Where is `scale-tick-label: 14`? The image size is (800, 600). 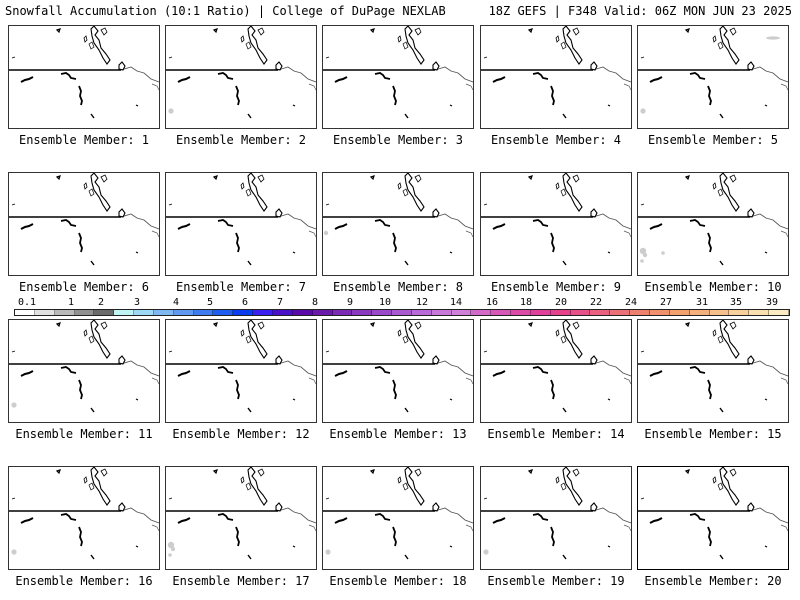 scale-tick-label: 14 is located at coordinates (456, 302).